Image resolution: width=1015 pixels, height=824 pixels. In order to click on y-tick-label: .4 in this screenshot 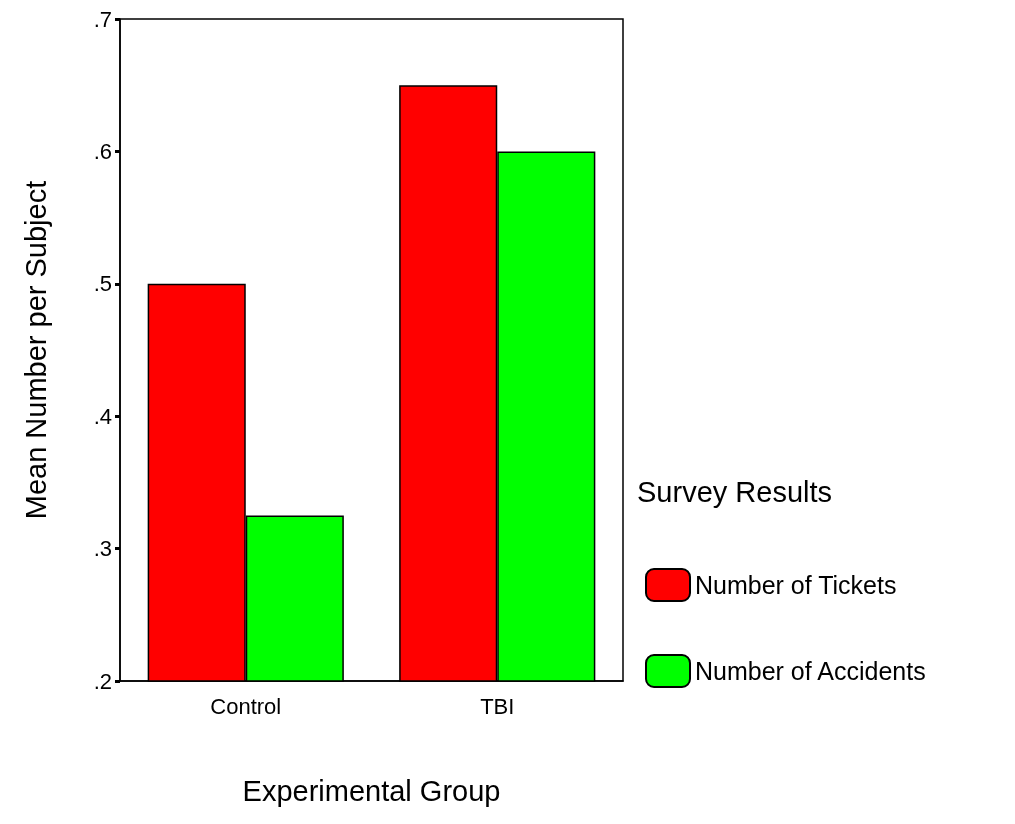, I will do `click(102, 416)`.